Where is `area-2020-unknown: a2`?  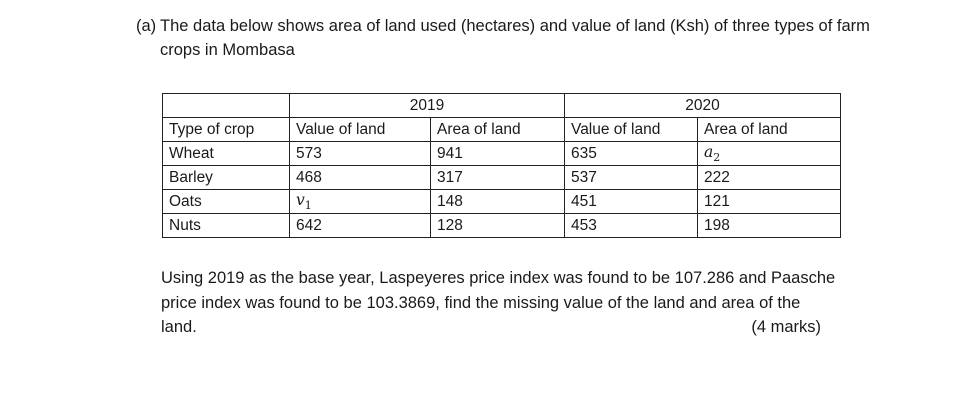 area-2020-unknown: a2 is located at coordinates (769, 153).